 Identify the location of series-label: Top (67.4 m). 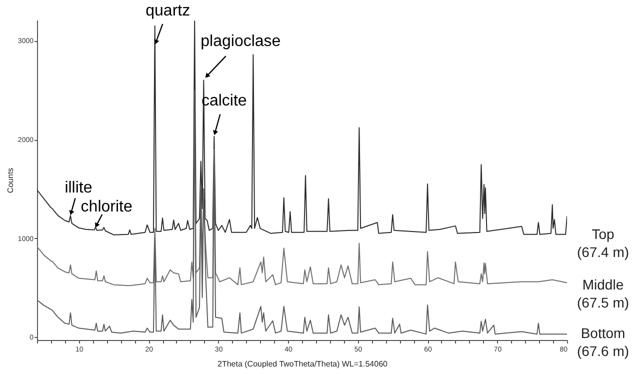
(603, 243).